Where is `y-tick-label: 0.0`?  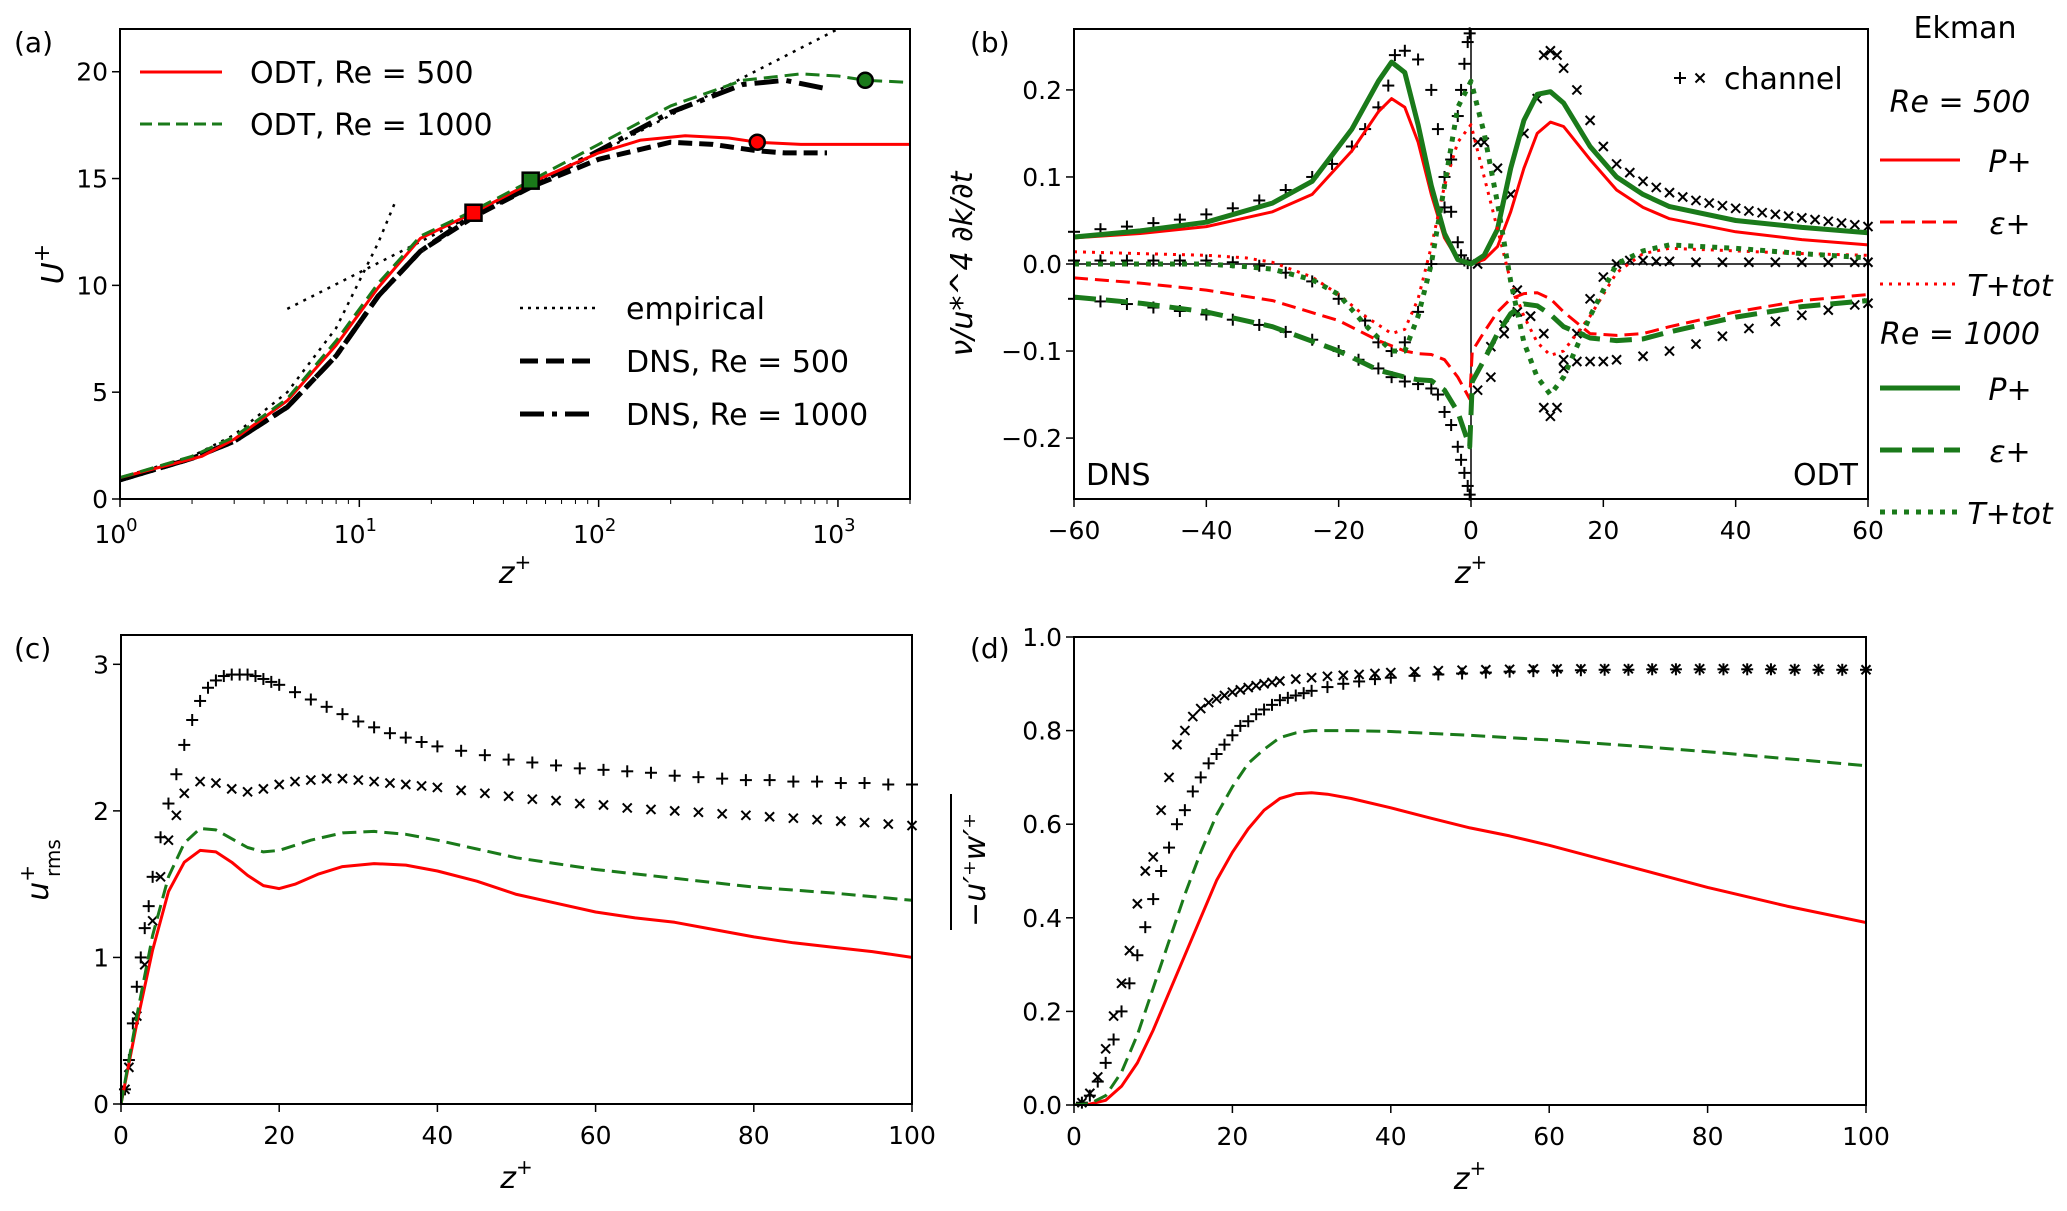 y-tick-label: 0.0 is located at coordinates (1042, 264).